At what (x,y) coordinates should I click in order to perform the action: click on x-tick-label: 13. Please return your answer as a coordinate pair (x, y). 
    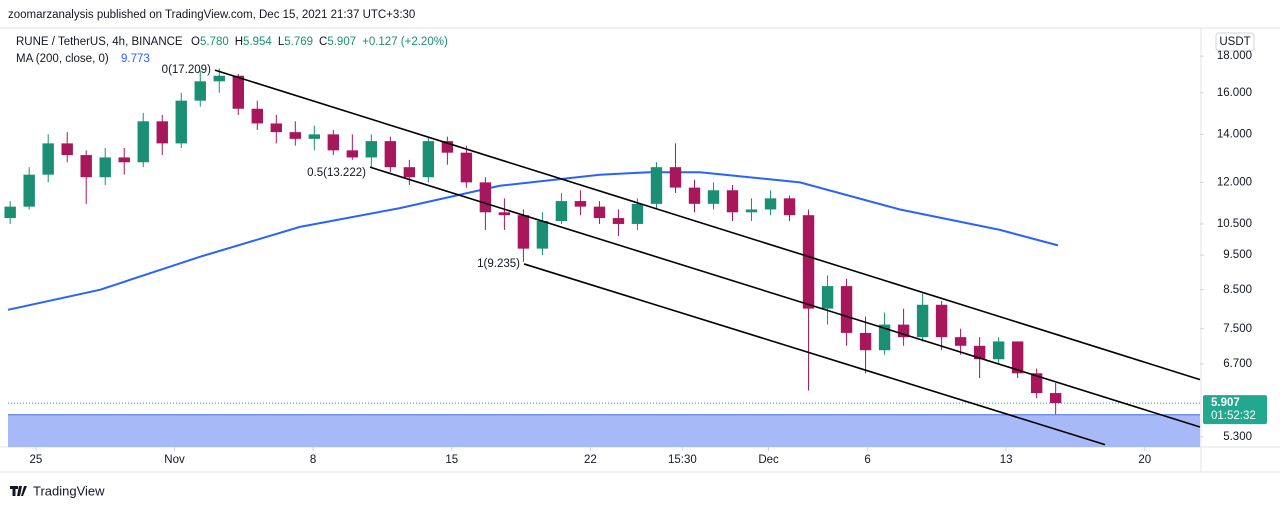
    Looking at the image, I should click on (1006, 460).